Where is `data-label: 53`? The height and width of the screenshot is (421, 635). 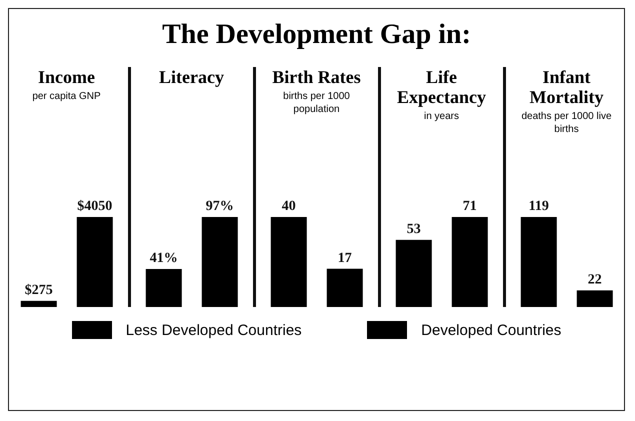
data-label: 53 is located at coordinates (413, 229).